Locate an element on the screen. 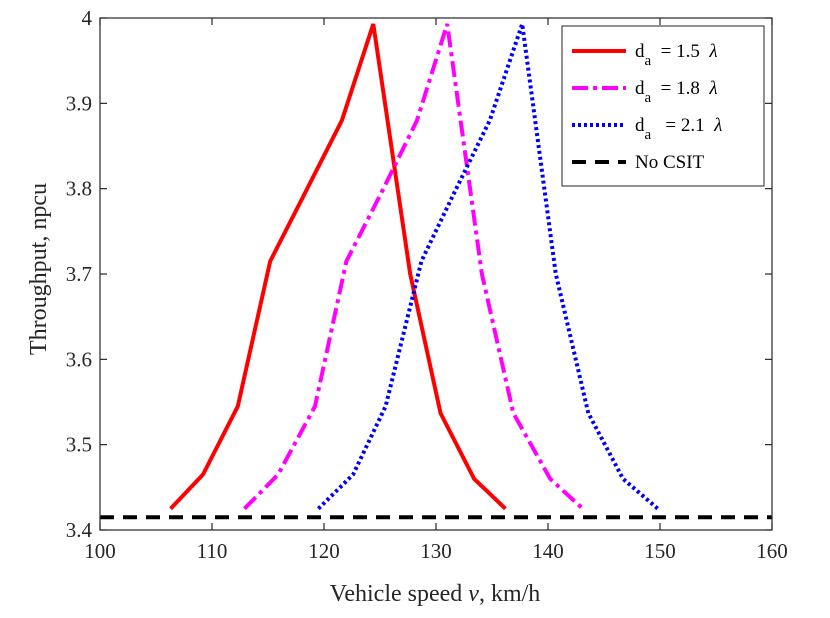  legend-entry-2: da = 1.8 λ is located at coordinates (676, 92).